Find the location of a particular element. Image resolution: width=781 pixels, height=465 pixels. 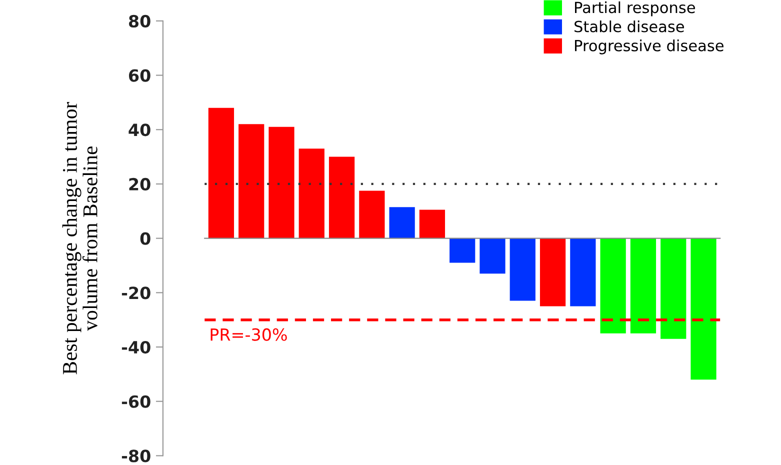

y-tick-label: -40 is located at coordinates (136, 347).